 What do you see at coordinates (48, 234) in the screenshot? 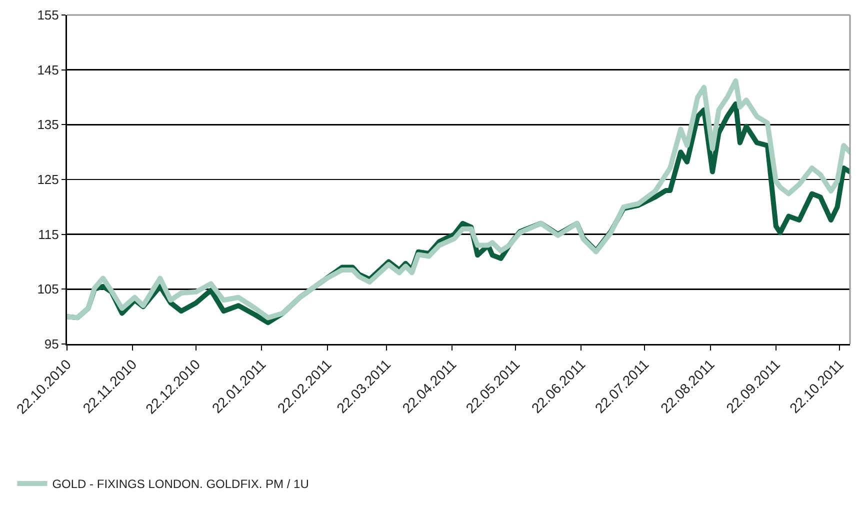
I see `y-tick-label: 115` at bounding box center [48, 234].